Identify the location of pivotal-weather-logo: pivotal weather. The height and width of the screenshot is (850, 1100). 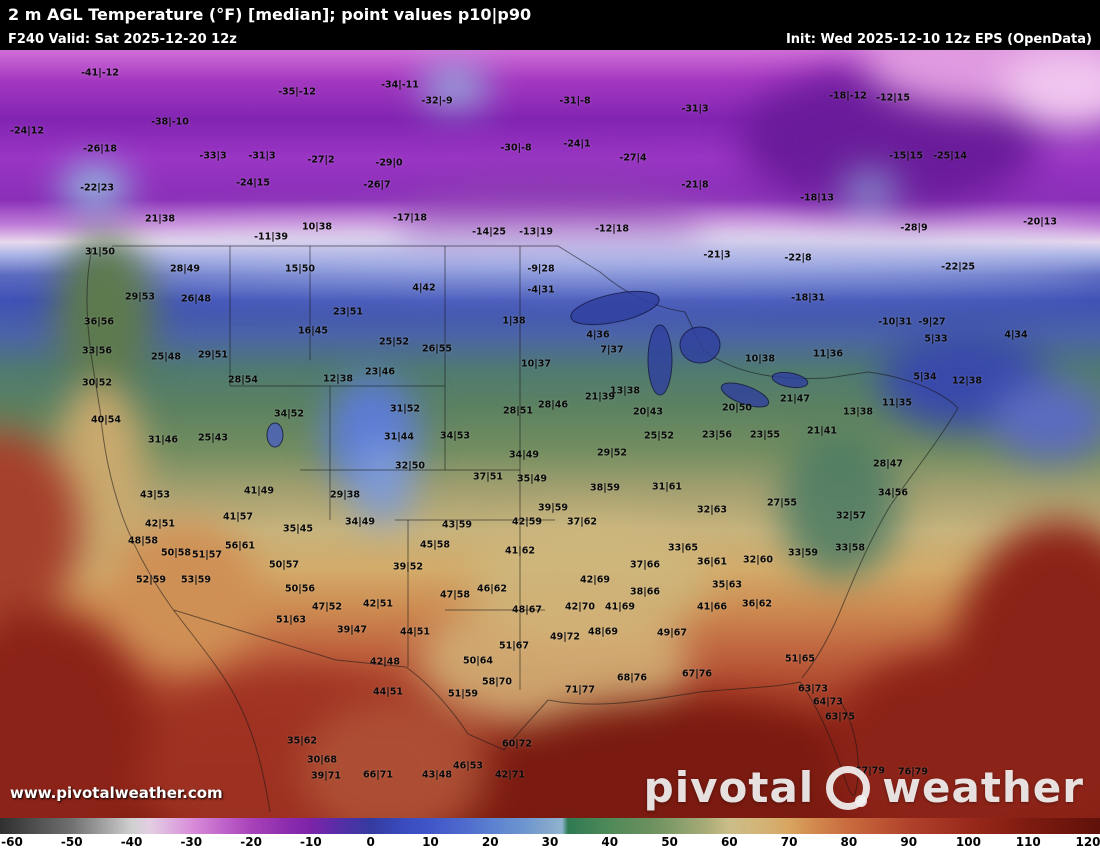
(864, 787).